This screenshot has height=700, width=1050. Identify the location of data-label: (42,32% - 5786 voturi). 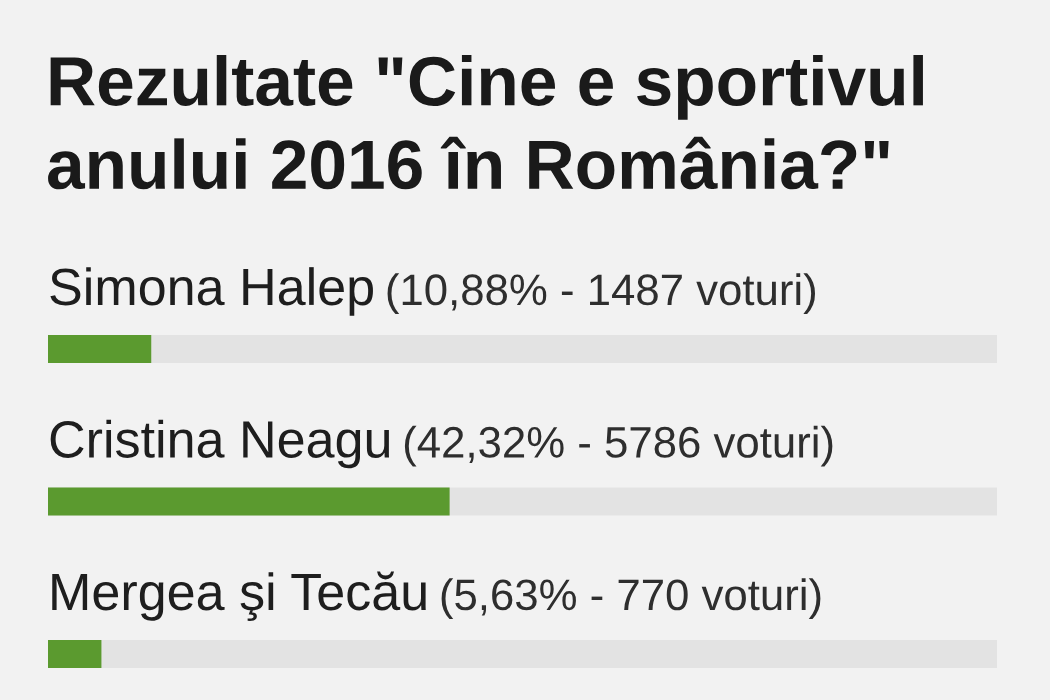
(618, 446).